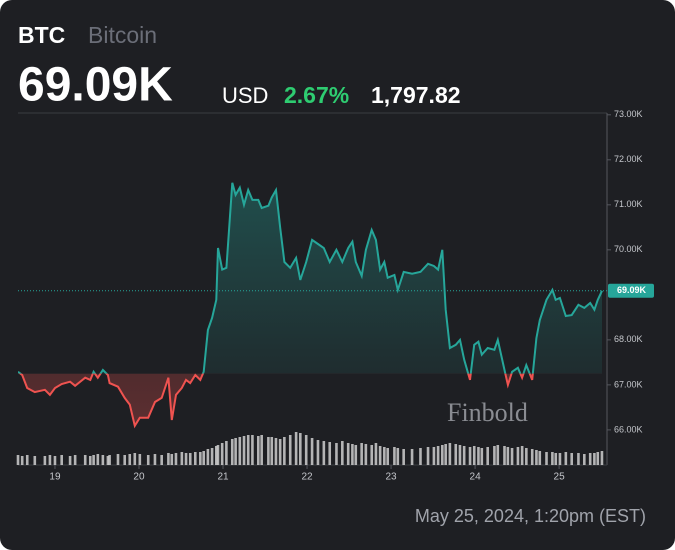 The image size is (675, 550). Describe the element at coordinates (41, 35) in the screenshot. I see `symbol: BTC` at that location.